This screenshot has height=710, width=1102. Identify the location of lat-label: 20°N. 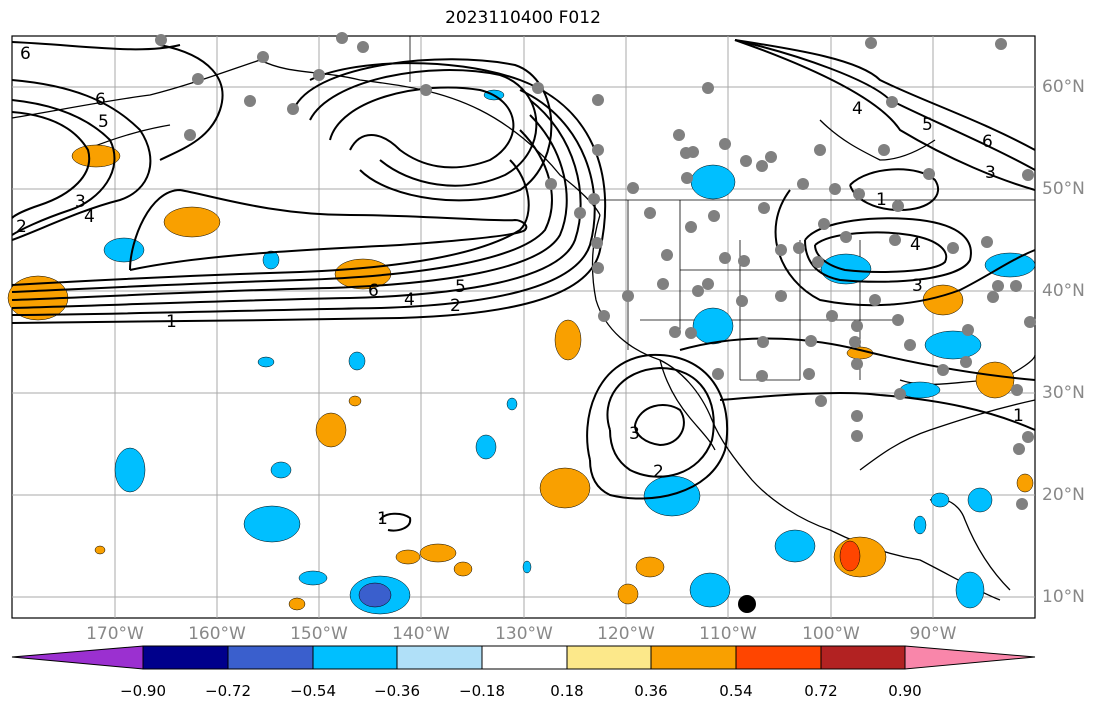
(1063, 495).